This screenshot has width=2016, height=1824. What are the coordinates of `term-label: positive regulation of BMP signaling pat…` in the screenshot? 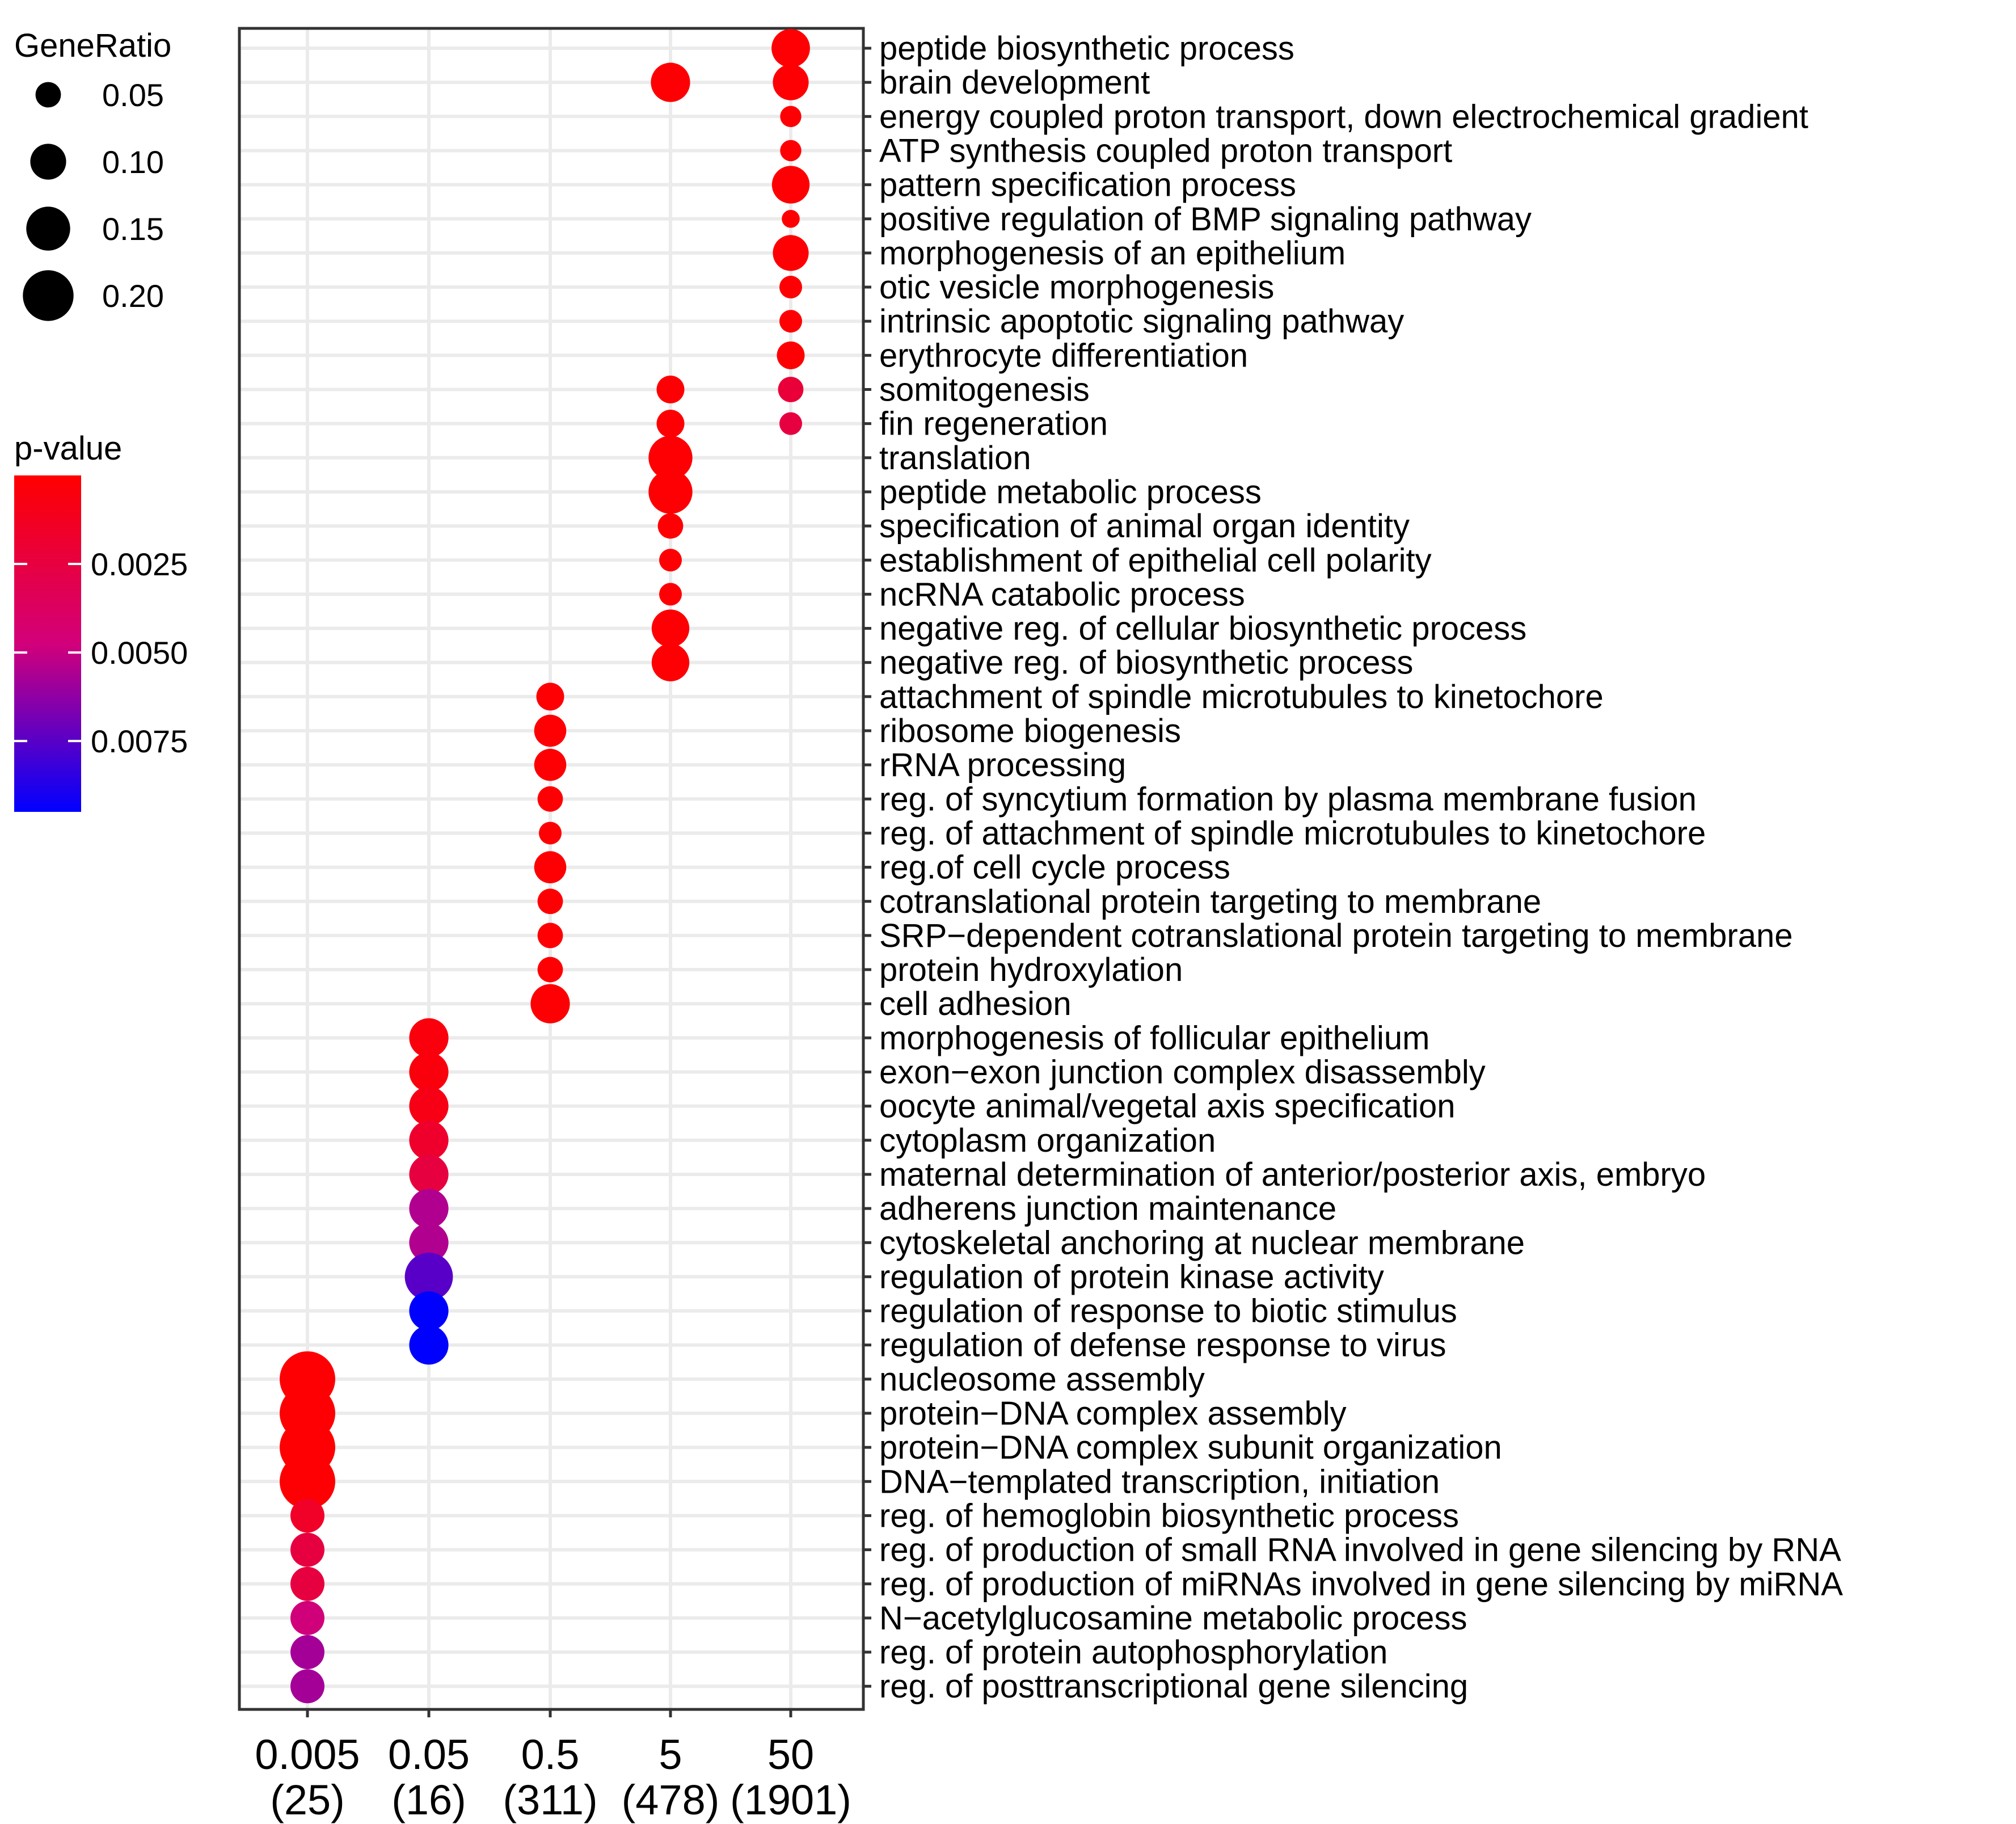 It's located at (1205, 219).